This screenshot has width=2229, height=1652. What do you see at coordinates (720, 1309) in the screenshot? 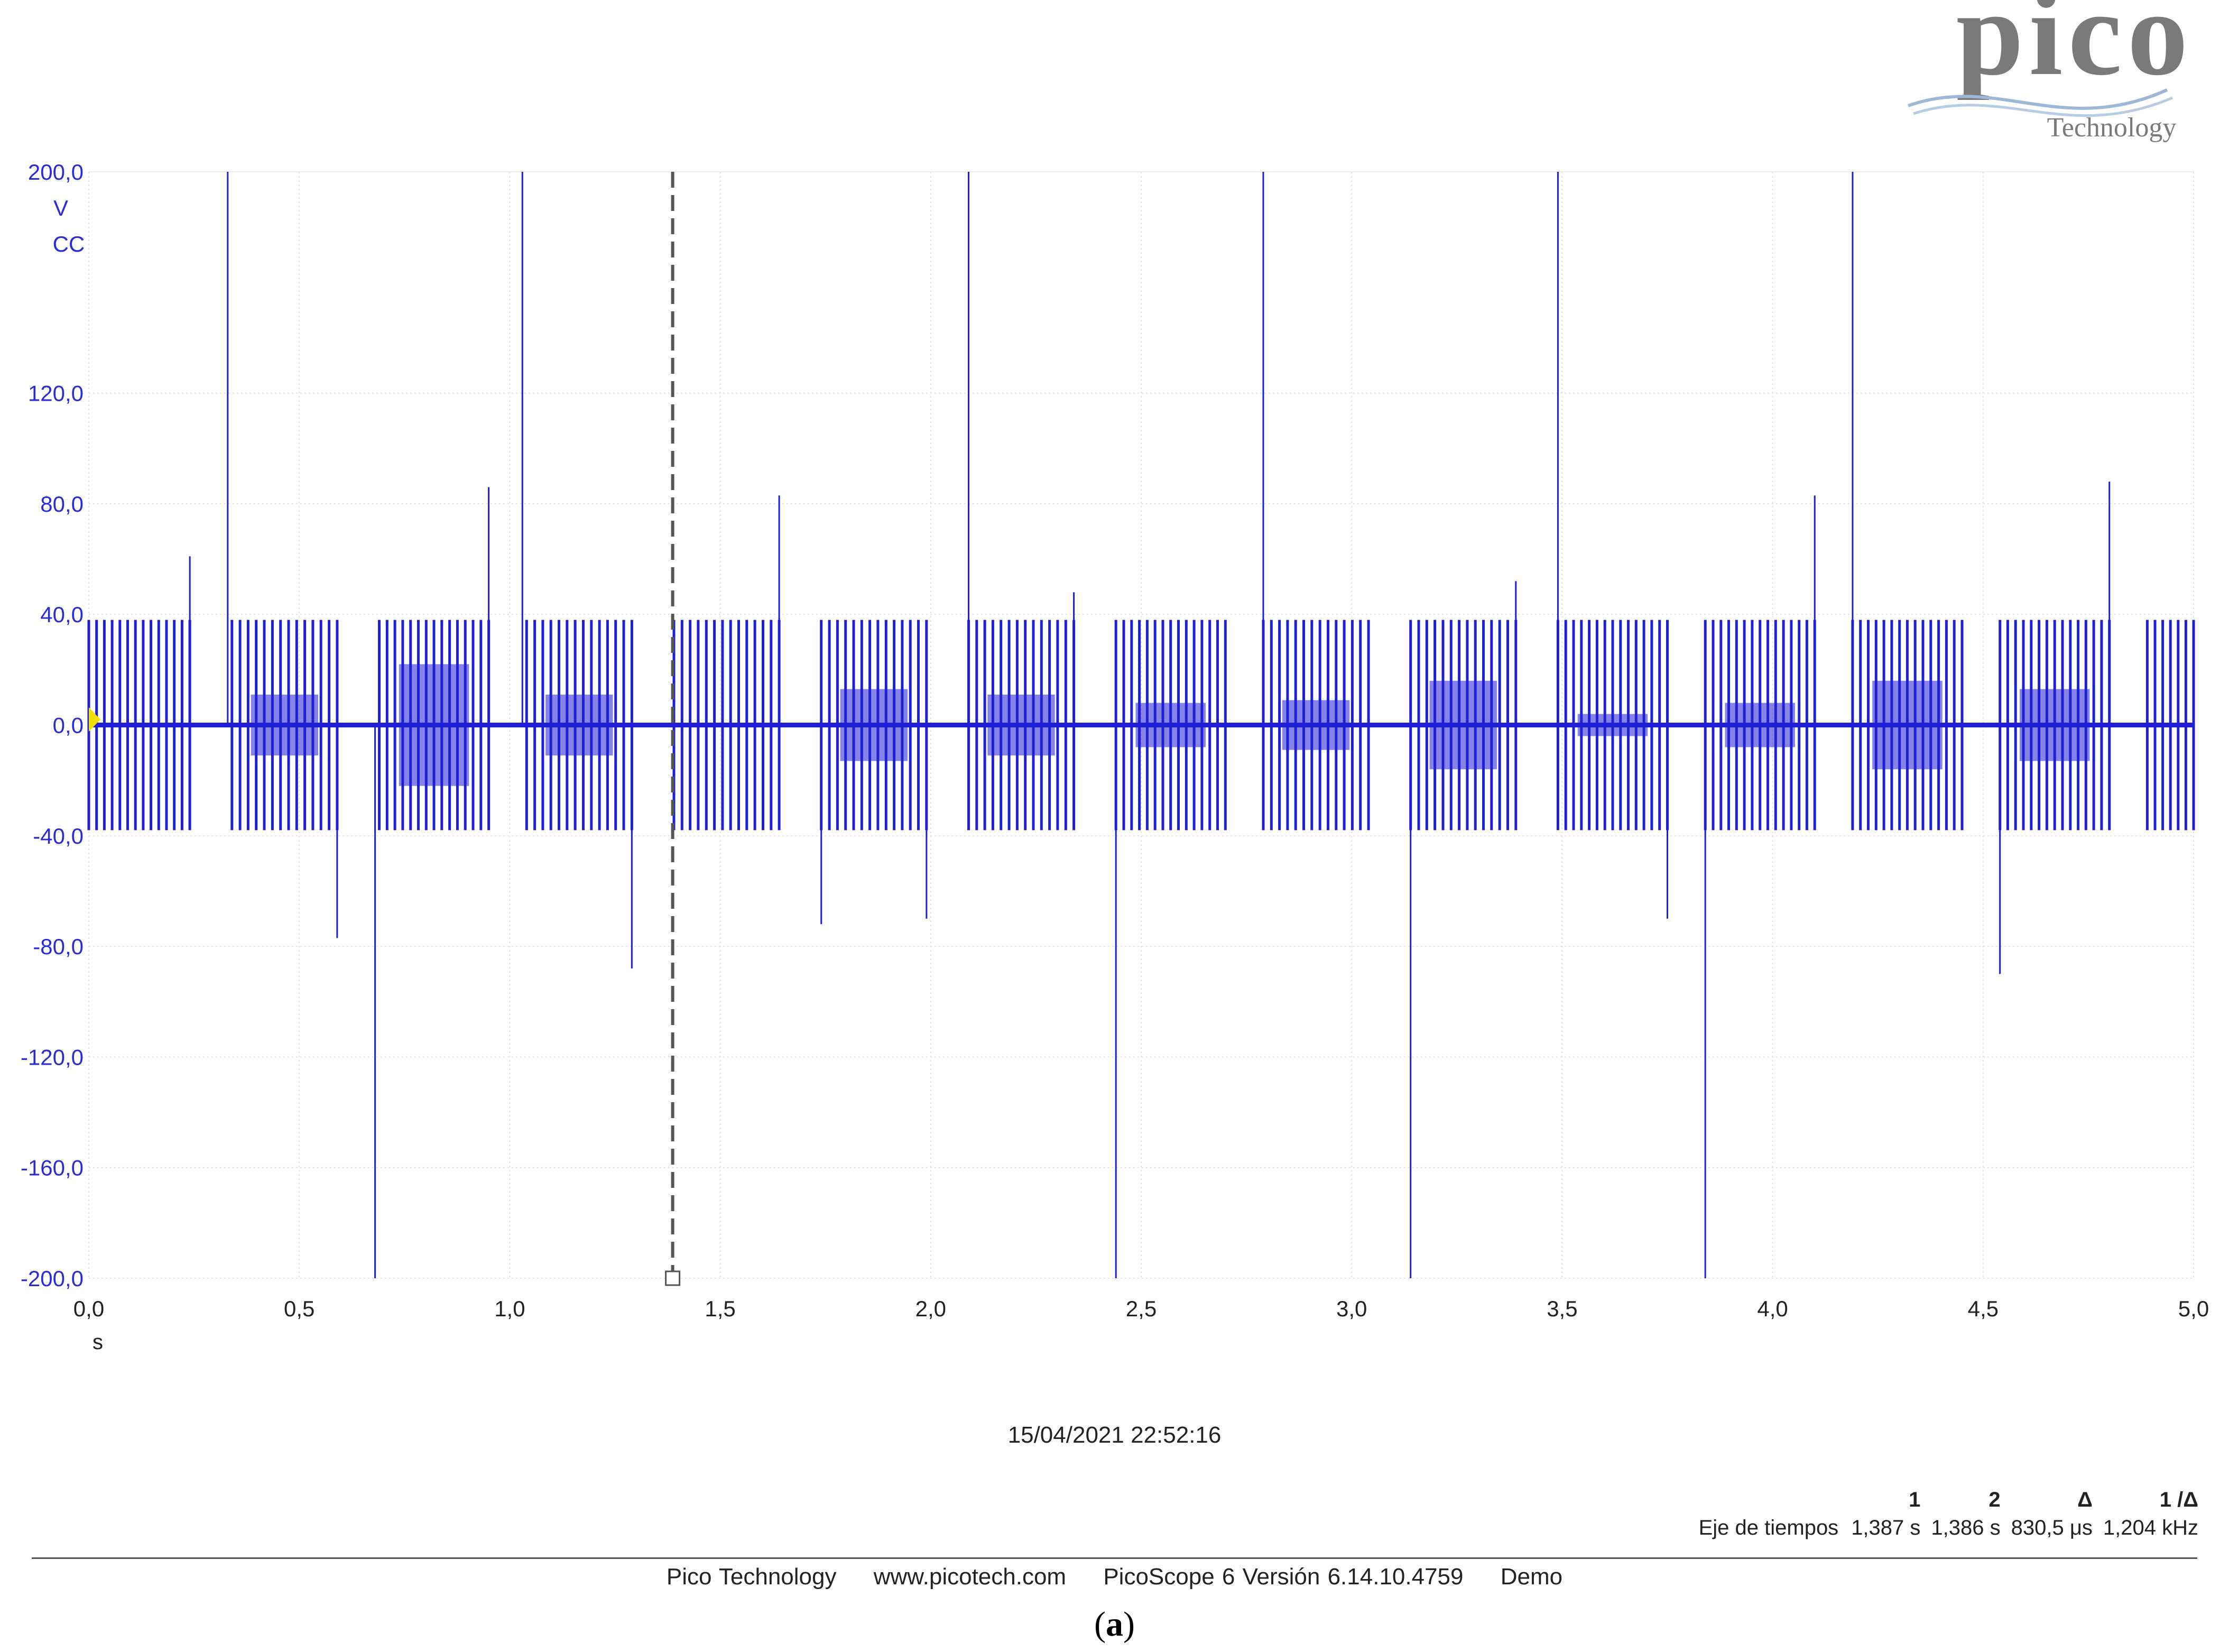
I see `x-tick-label: 1,5` at bounding box center [720, 1309].